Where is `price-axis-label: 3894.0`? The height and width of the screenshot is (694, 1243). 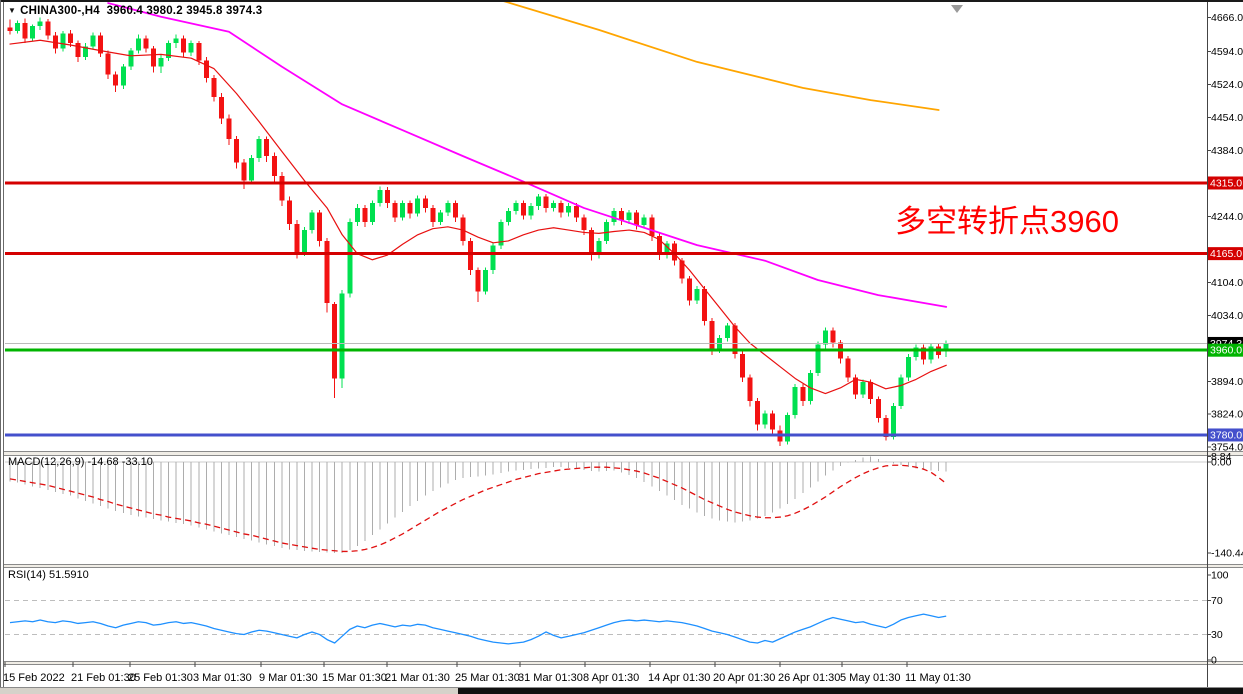
price-axis-label: 3894.0 is located at coordinates (1227, 382).